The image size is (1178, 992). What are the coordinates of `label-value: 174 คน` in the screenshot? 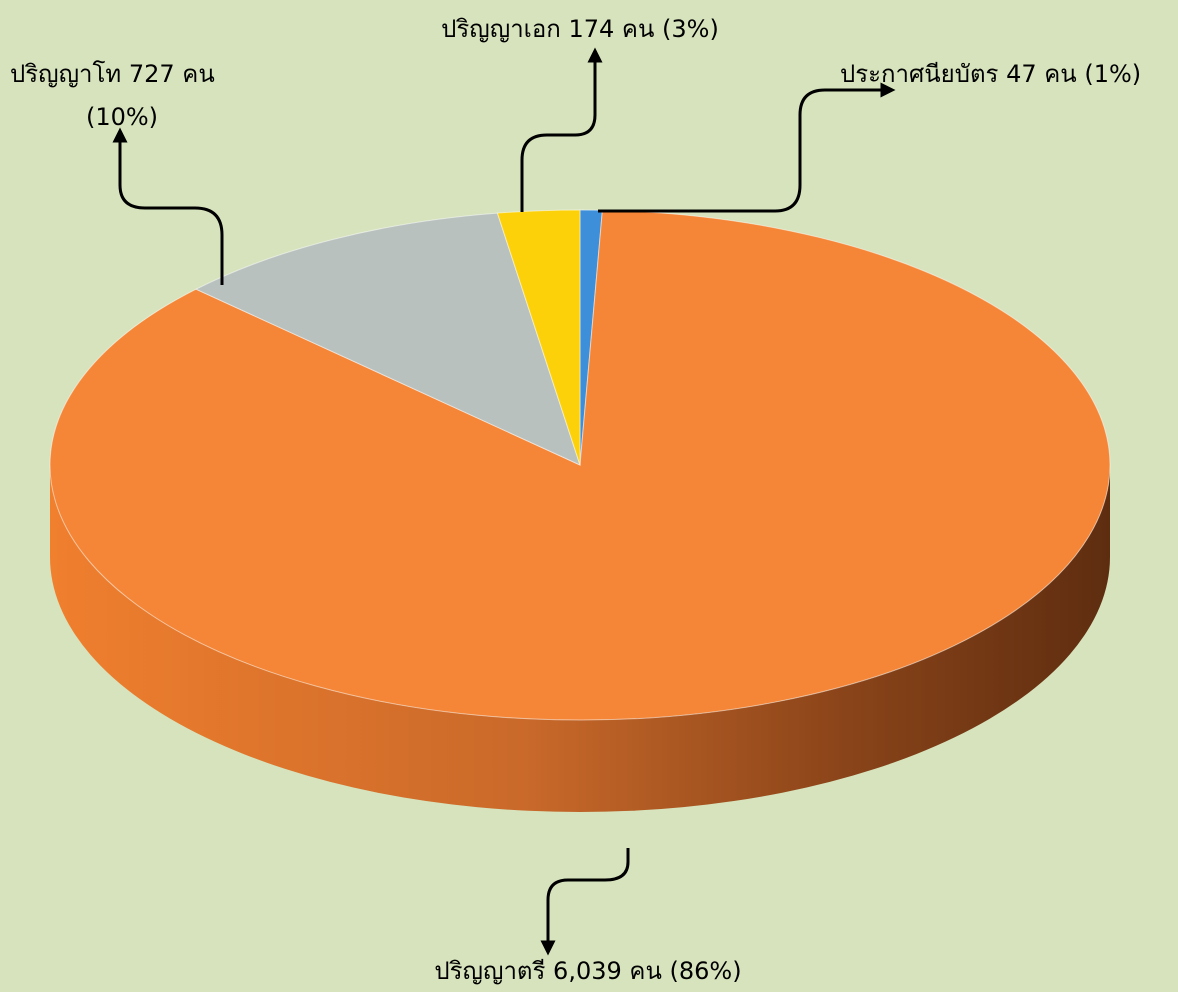 It's located at (611, 29).